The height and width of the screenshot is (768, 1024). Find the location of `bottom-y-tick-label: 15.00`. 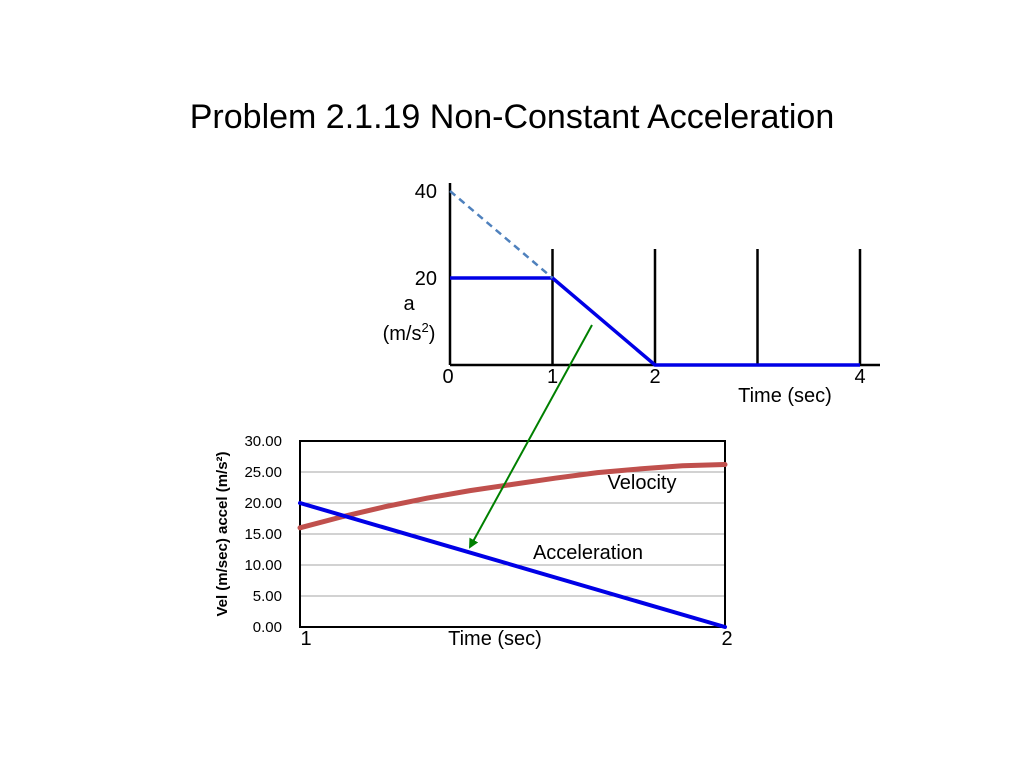

bottom-y-tick-label: 15.00 is located at coordinates (263, 534).